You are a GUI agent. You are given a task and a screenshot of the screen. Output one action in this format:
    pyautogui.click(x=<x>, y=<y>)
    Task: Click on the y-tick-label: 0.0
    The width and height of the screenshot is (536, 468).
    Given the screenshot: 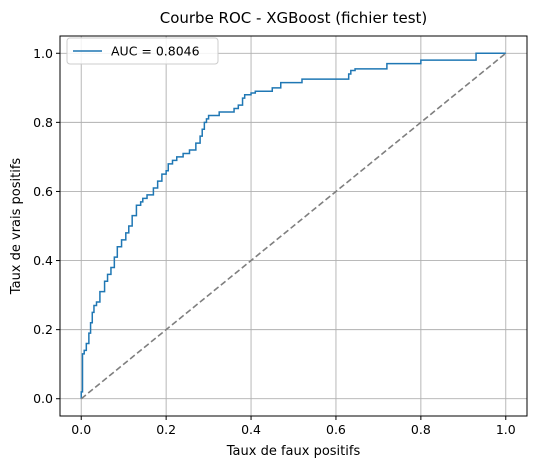 What is the action you would take?
    pyautogui.click(x=43, y=398)
    